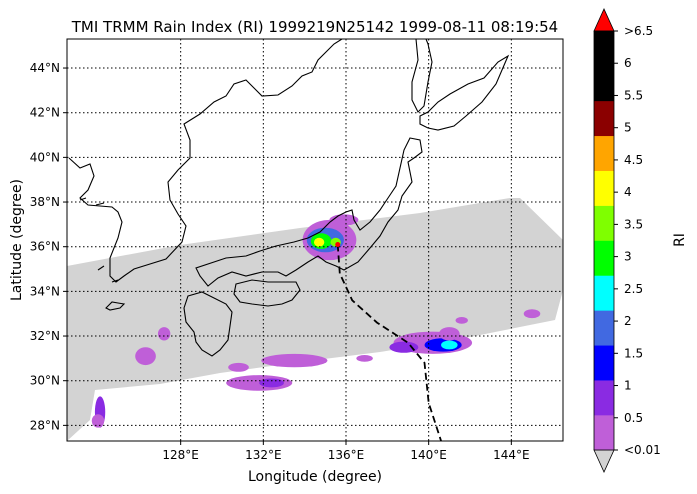 Image resolution: width=697 pixels, height=494 pixels. I want to click on colorbar-tick-label: 5.5, so click(633, 95).